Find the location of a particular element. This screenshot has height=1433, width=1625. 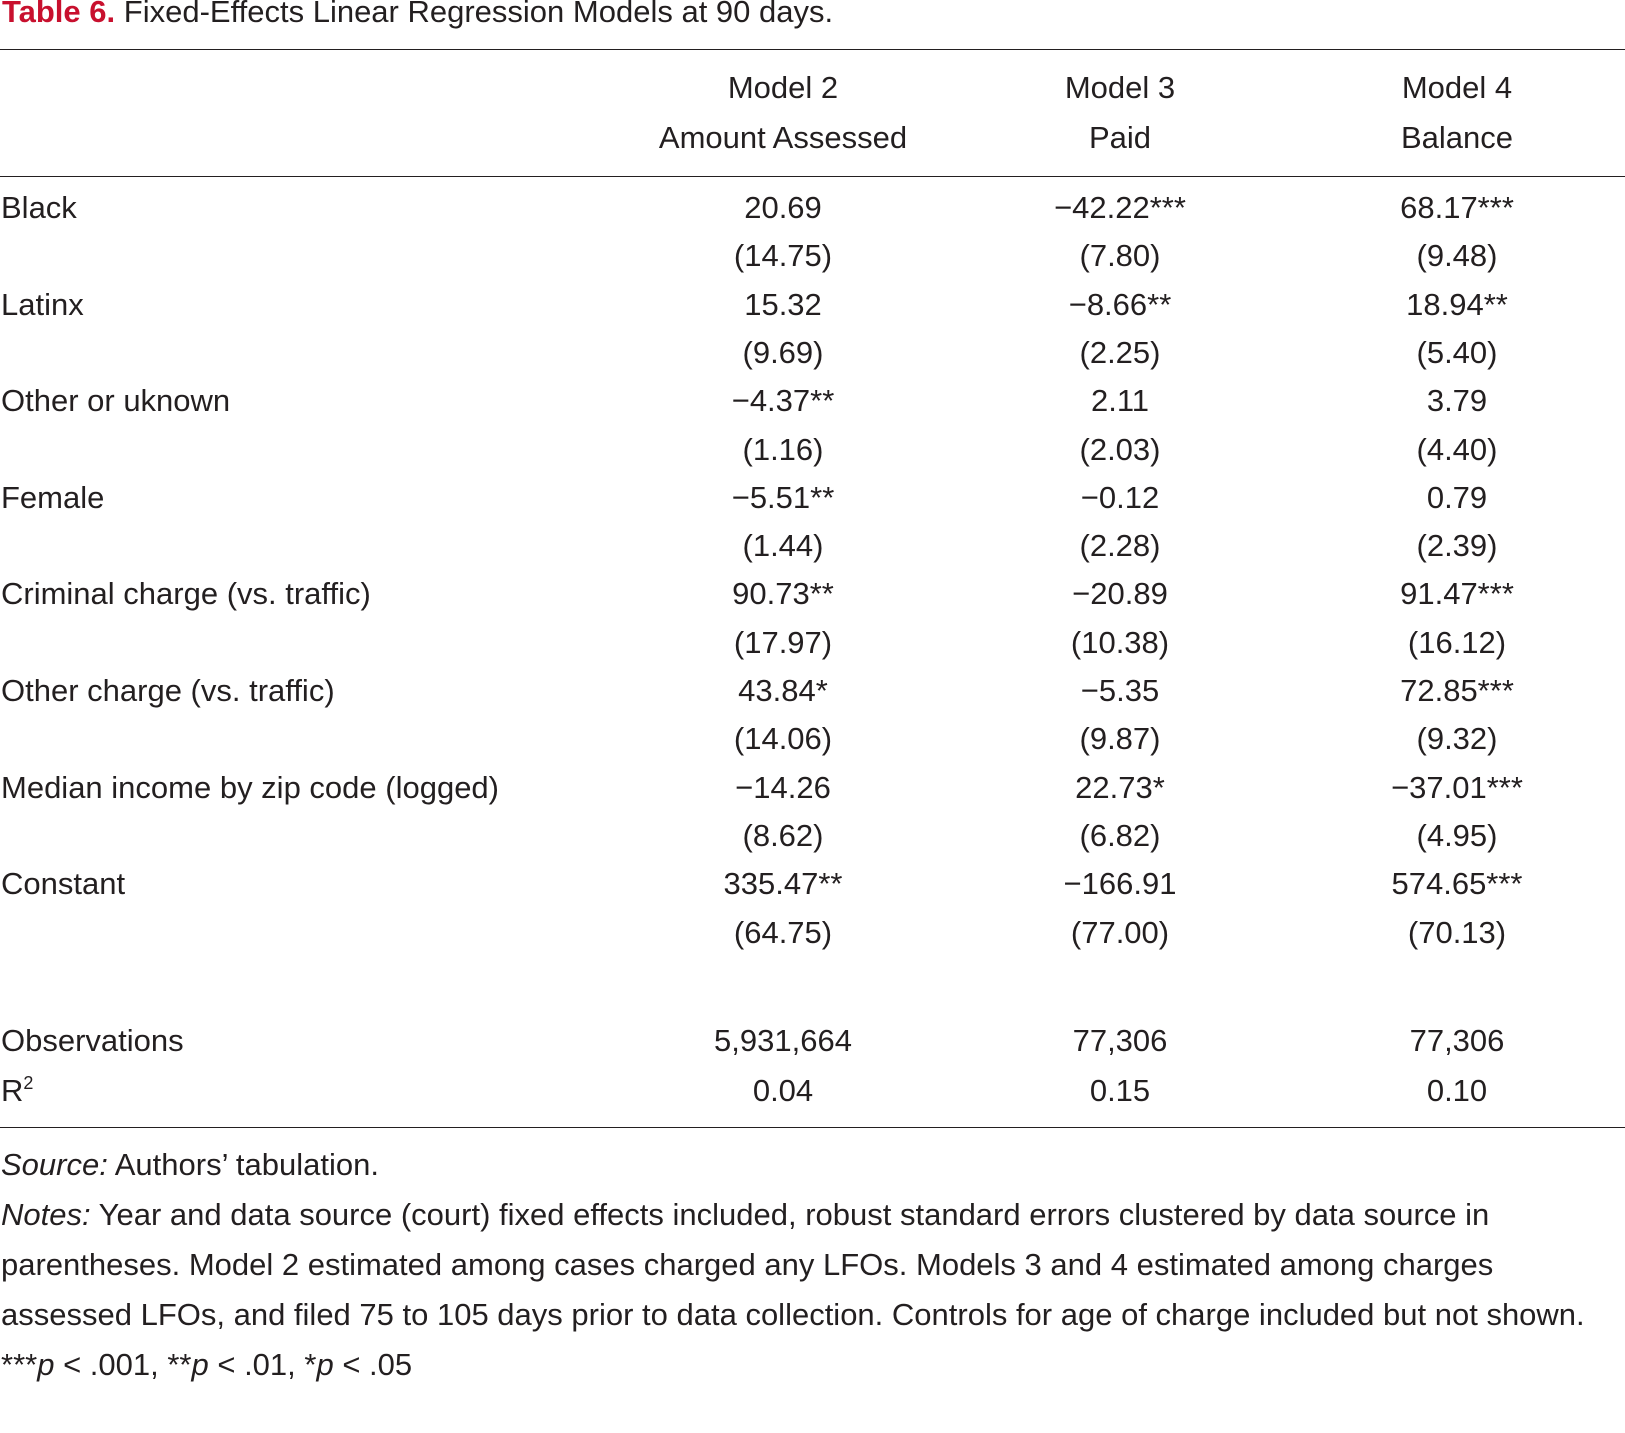

standard-error-cell: (8.62) is located at coordinates (783, 835).